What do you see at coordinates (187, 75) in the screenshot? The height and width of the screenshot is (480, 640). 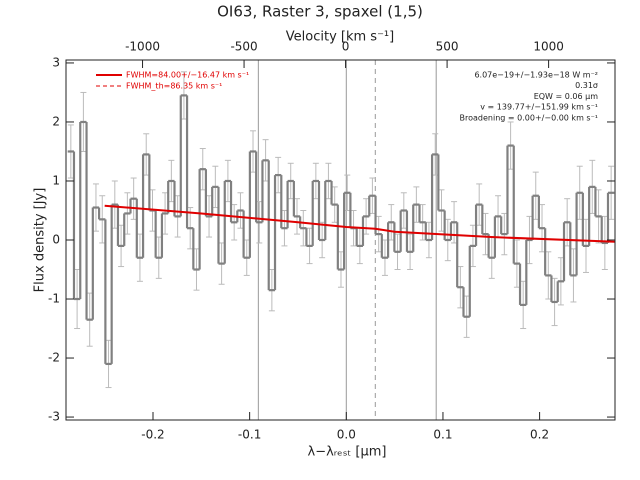 I see `legend-label: FWHM=84.00+/−16.47 km s⁻¹` at bounding box center [187, 75].